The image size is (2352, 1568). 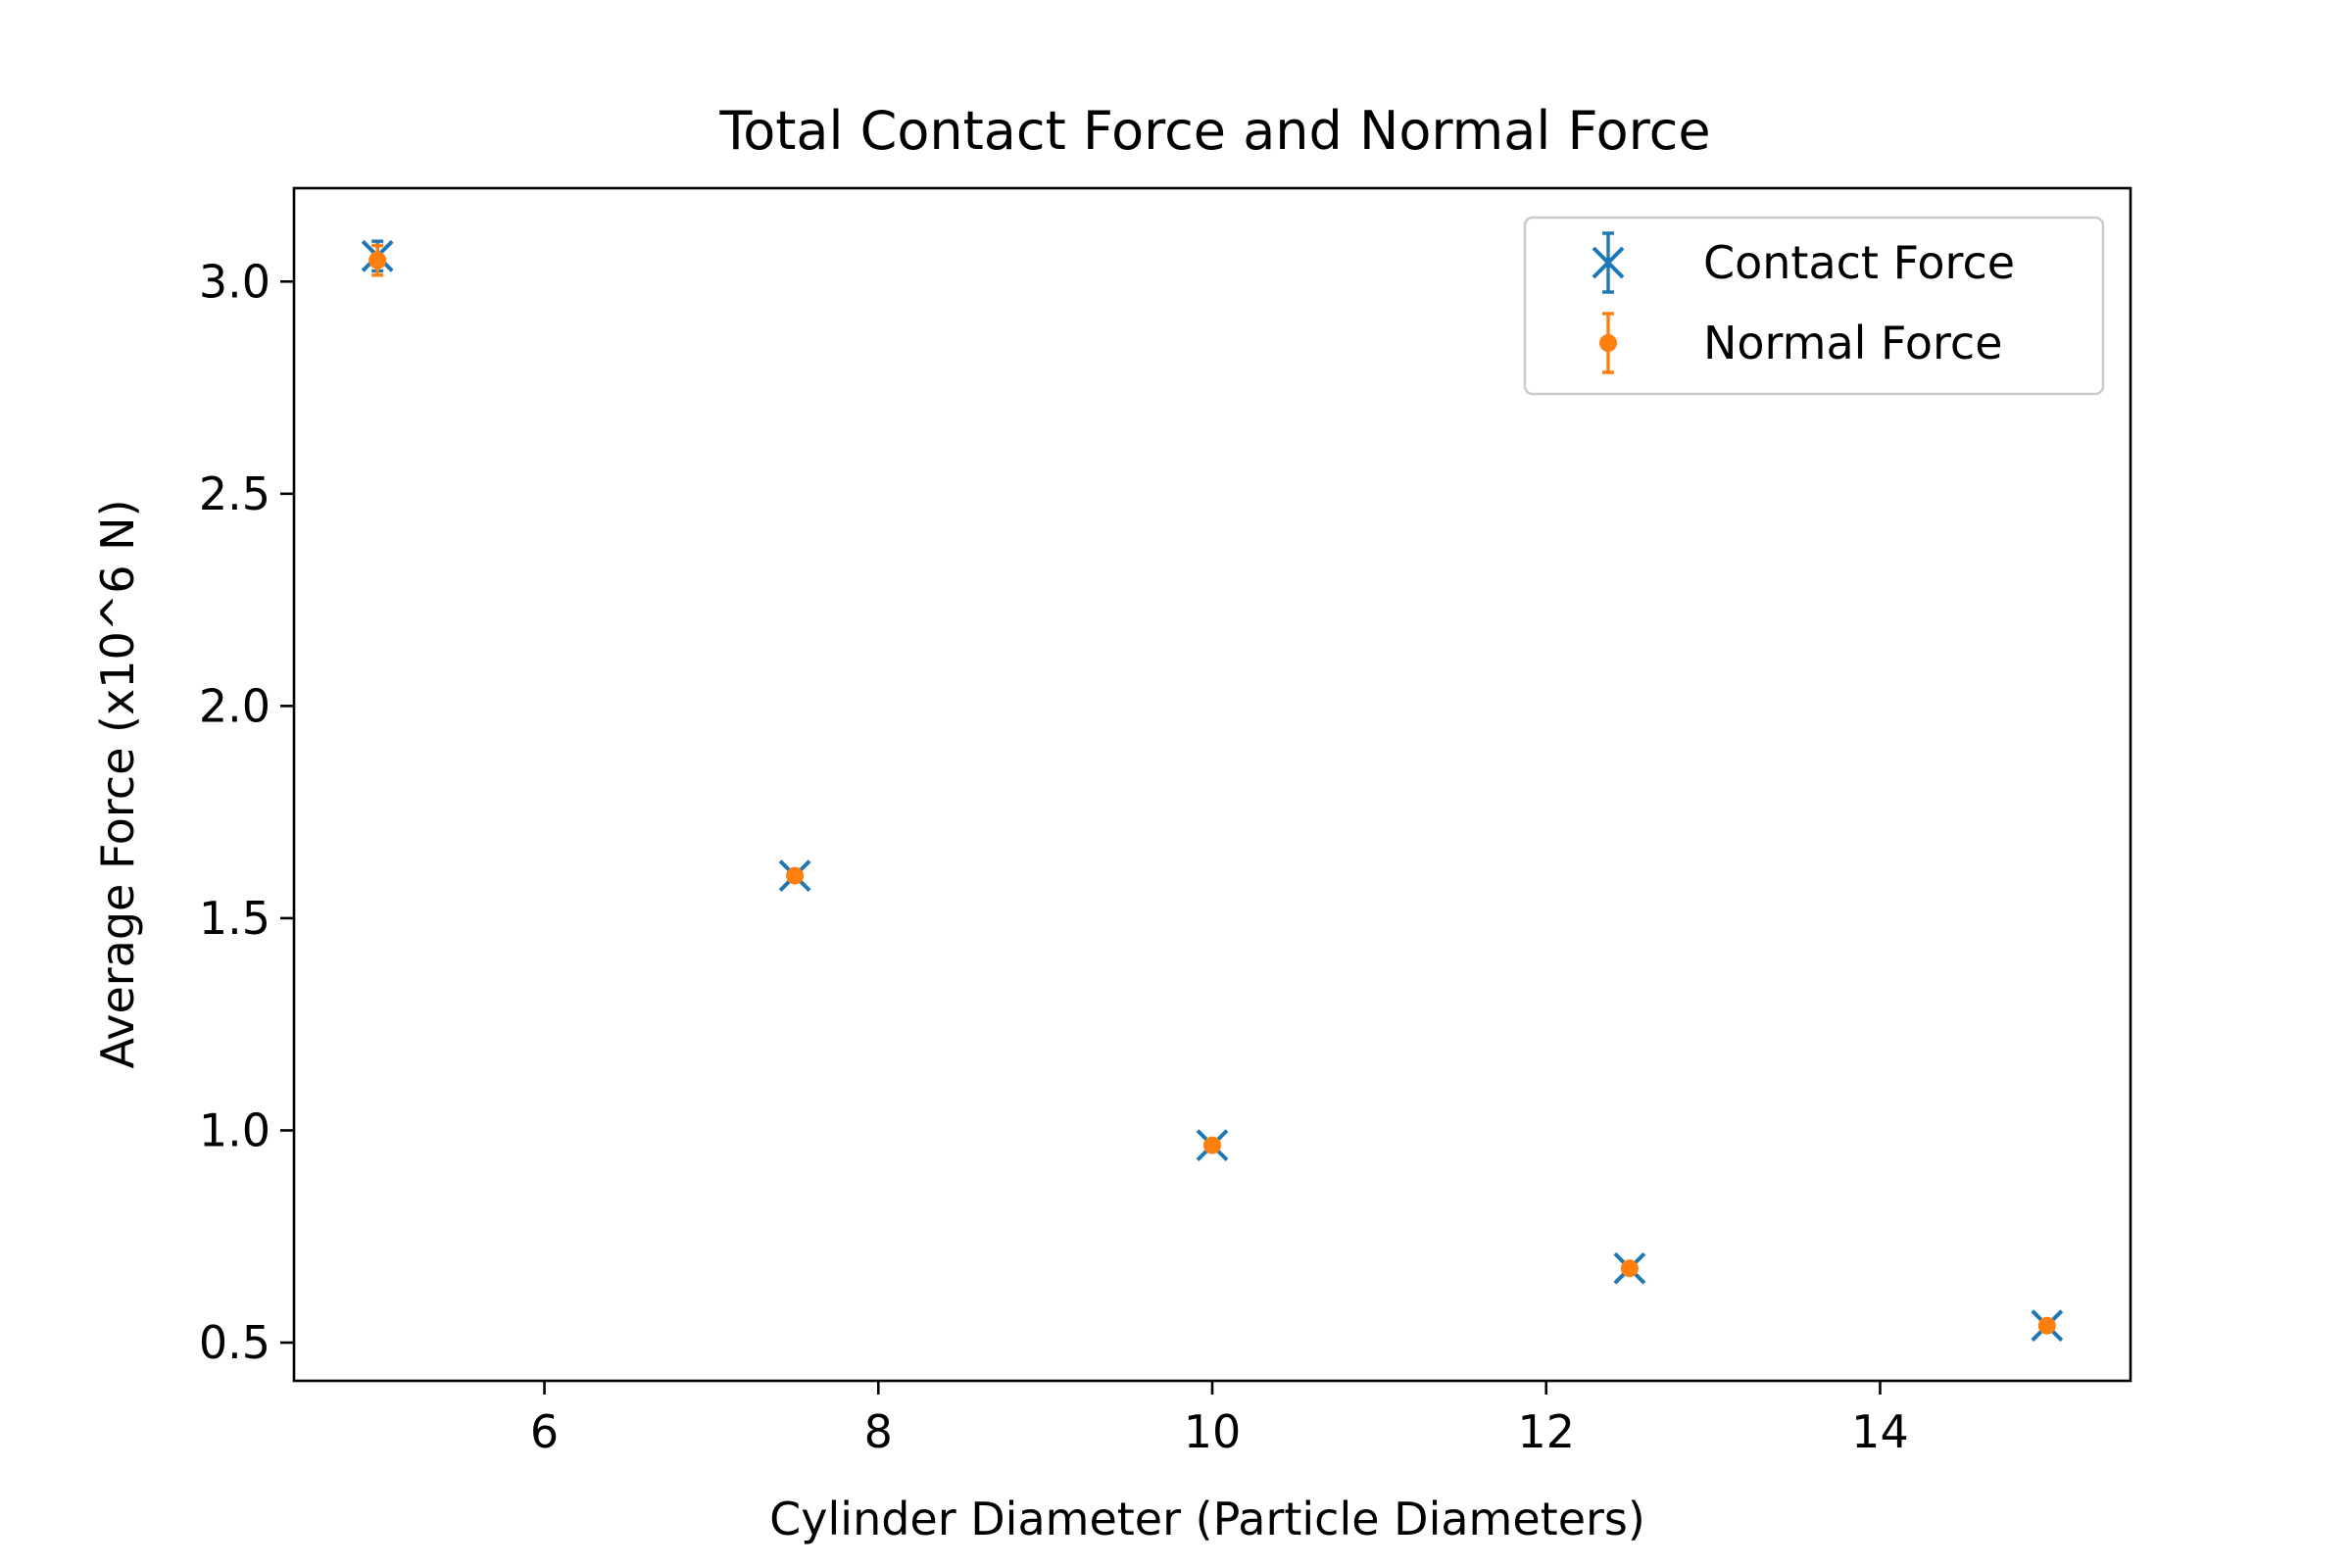 I want to click on x-tick-label: 6, so click(x=544, y=1431).